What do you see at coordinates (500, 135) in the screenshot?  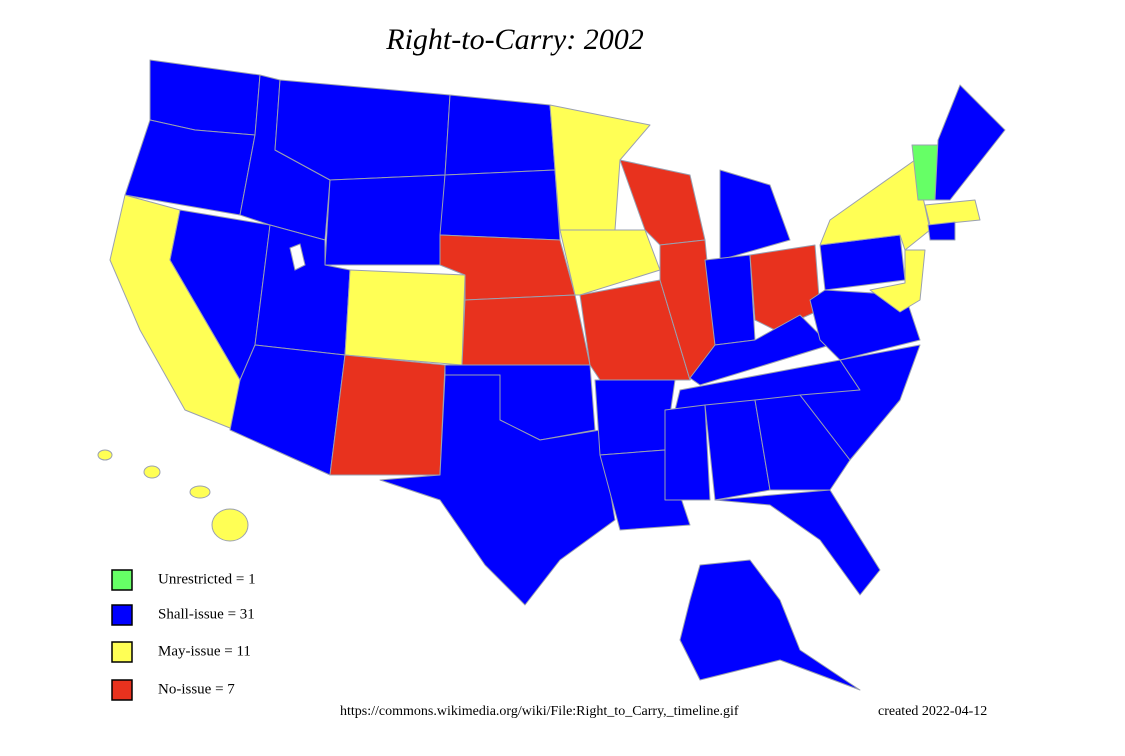 I see `north-dakota` at bounding box center [500, 135].